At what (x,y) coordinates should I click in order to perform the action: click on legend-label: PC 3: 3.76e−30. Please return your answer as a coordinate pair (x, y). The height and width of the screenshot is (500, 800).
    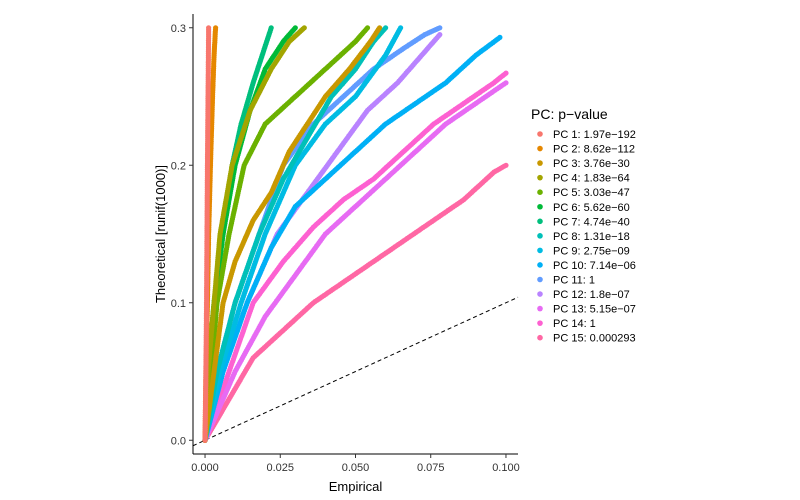
    Looking at the image, I should click on (591, 164).